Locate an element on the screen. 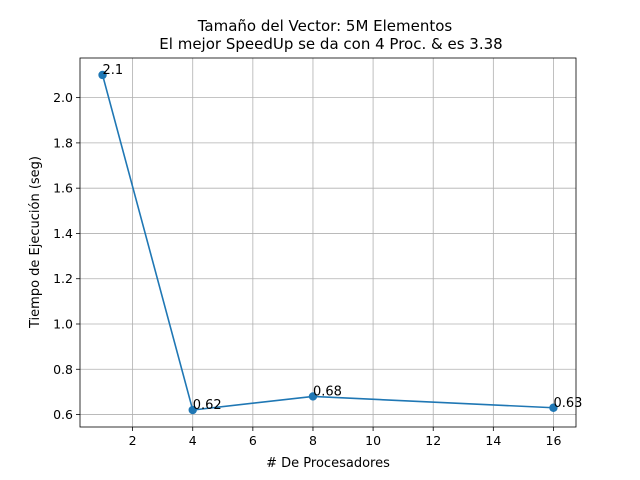 This screenshot has height=480, width=640. y-tick-label: 1.8 is located at coordinates (63, 142).